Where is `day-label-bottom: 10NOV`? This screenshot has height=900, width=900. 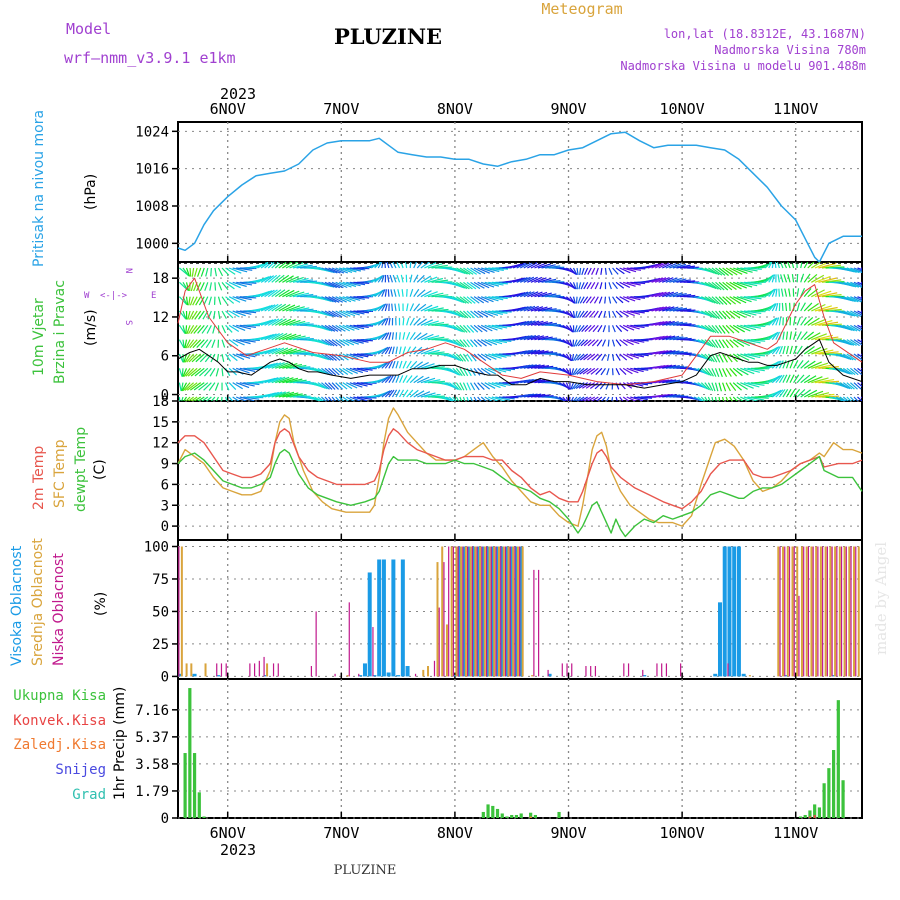
day-label-bottom: 10NOV is located at coordinates (682, 833).